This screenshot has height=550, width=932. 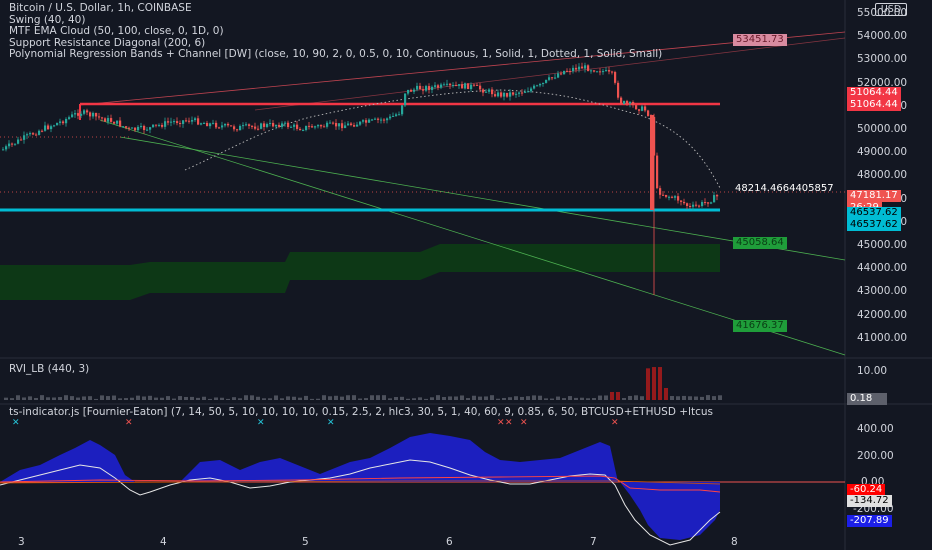 I want to click on regression-value-label: 48214.4664405857, so click(x=784, y=188).